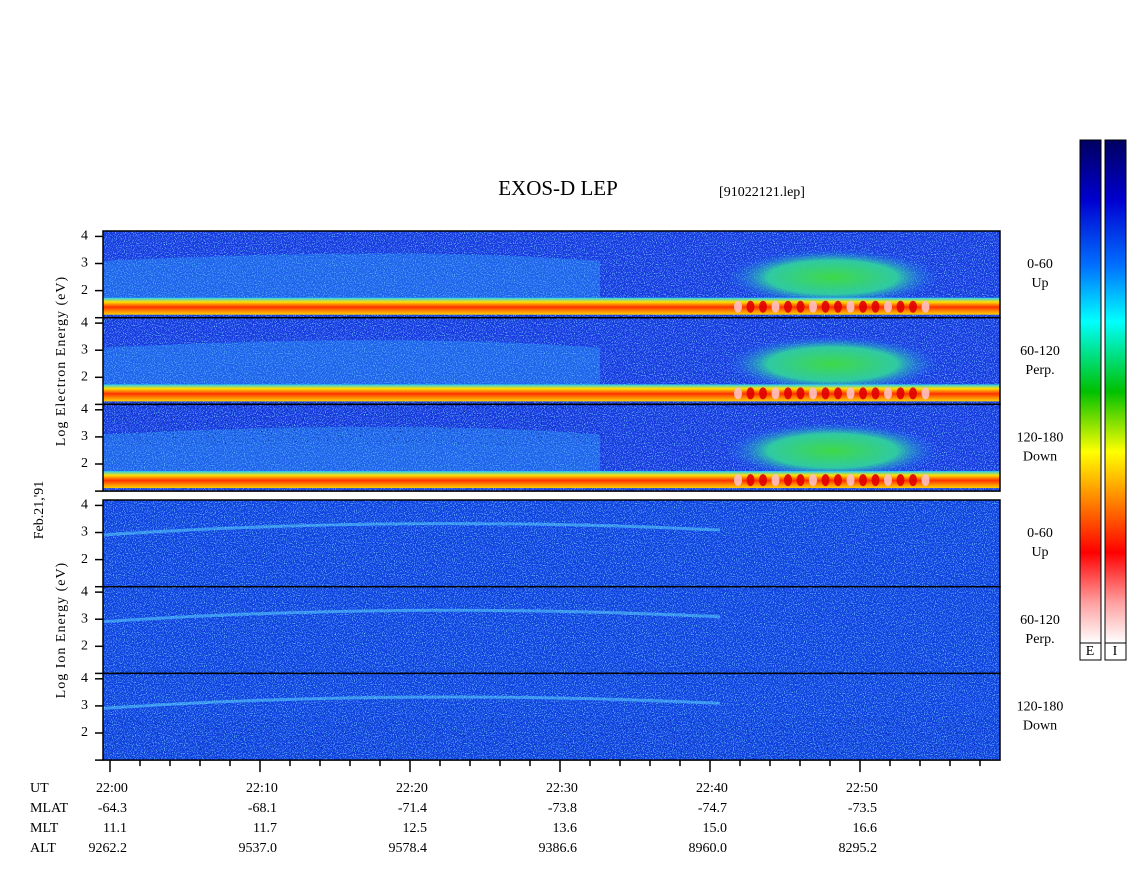 Image resolution: width=1130 pixels, height=875 pixels. I want to click on row-value: 9386.6, so click(558, 848).